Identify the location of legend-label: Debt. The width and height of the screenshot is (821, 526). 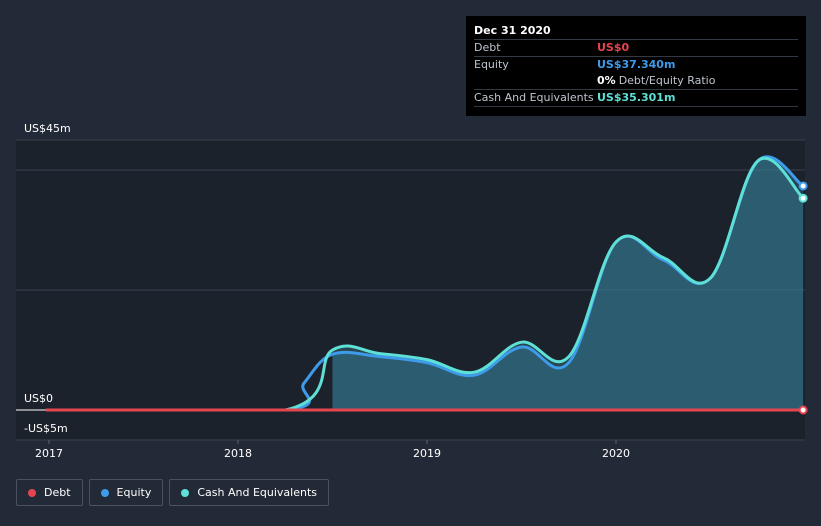
(57, 492).